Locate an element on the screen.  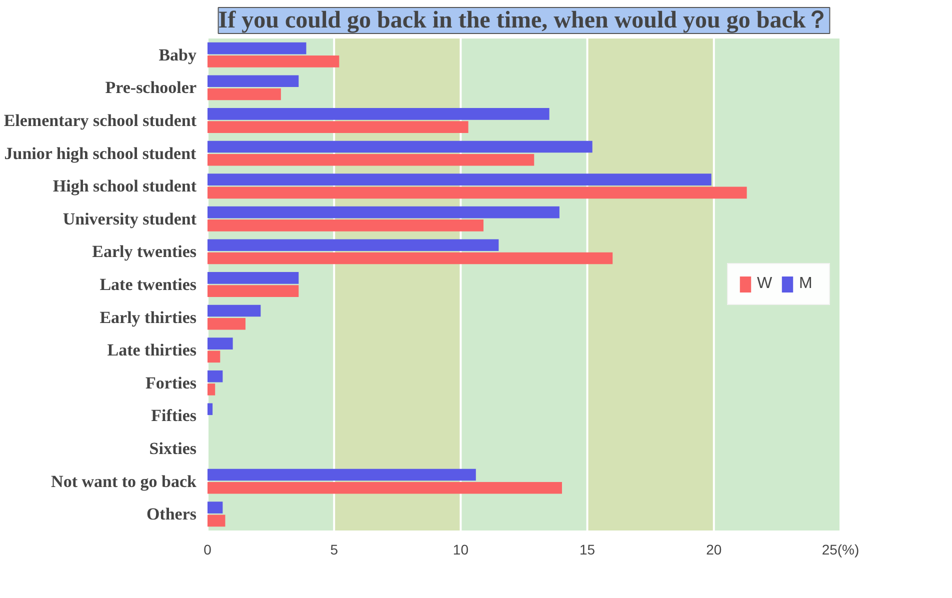
x-tick-label: 10 is located at coordinates (460, 550).